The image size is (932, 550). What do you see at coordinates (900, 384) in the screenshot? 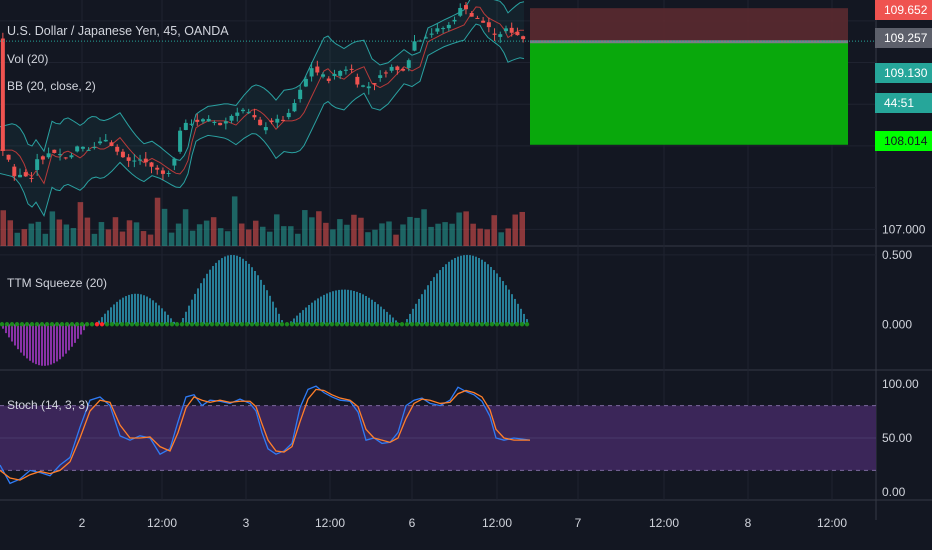
I see `stoch-axis-label: 100.00` at bounding box center [900, 384].